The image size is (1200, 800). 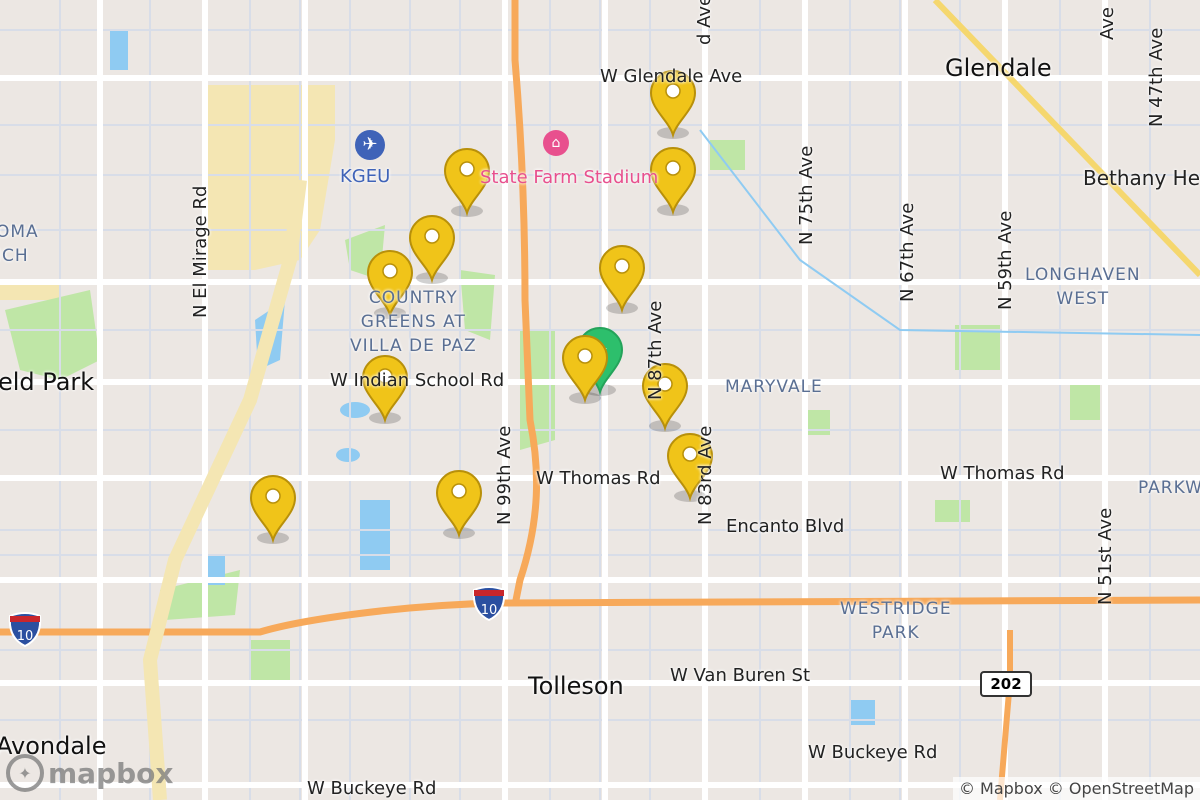 I want to click on neighborhood-country-greens: COUNTRY GREENS AT VILLA DE PAZ, so click(x=413, y=322).